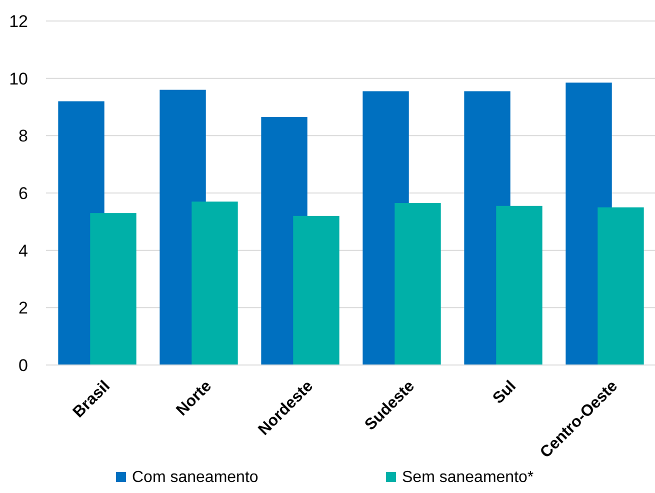 Image resolution: width=655 pixels, height=493 pixels. Describe the element at coordinates (18, 21) in the screenshot. I see `y-tick-label: 12` at that location.